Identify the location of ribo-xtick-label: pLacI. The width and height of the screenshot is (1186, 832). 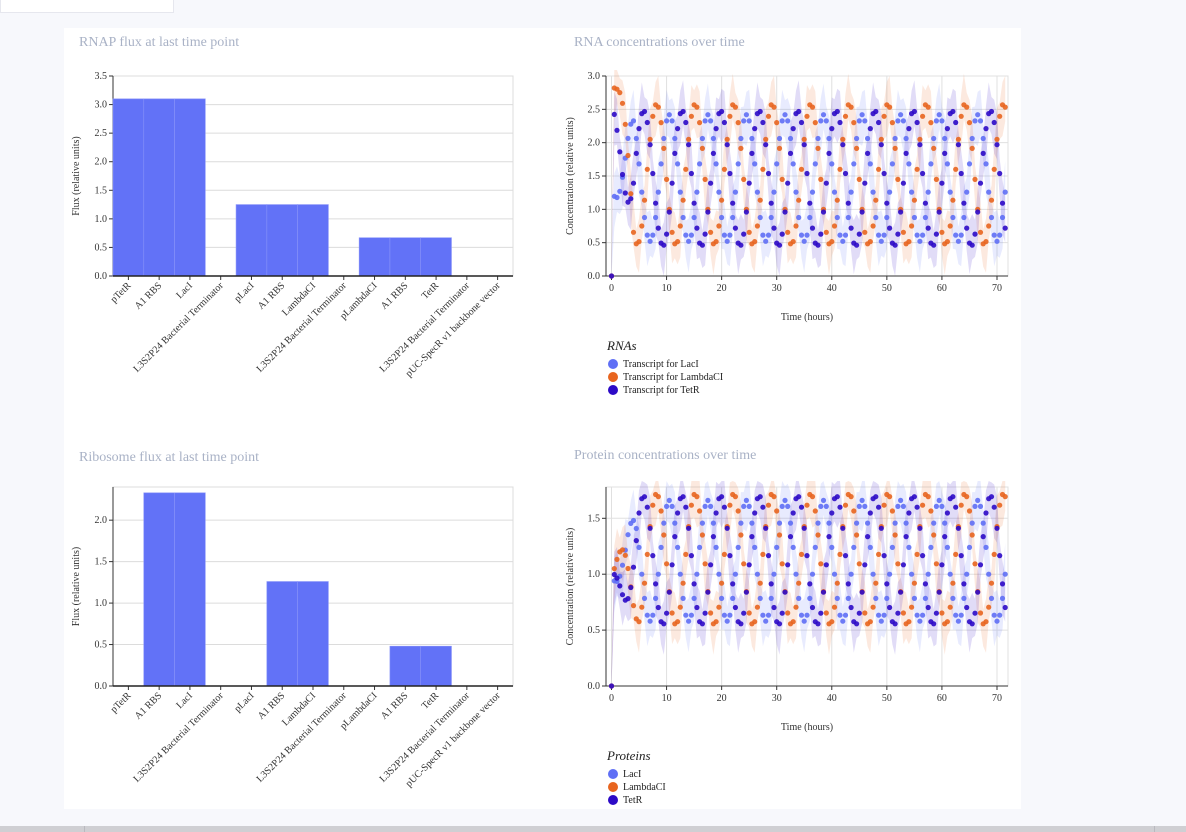
(244, 702).